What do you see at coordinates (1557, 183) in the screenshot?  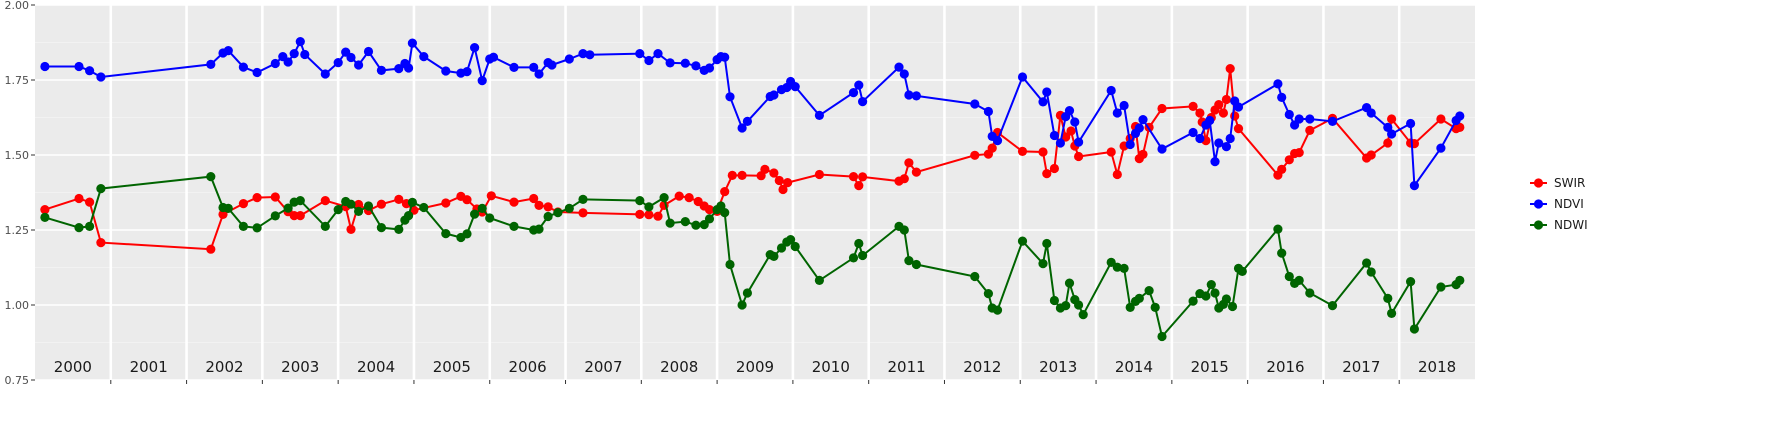 I see `legend-item-swir: SWIR` at bounding box center [1557, 183].